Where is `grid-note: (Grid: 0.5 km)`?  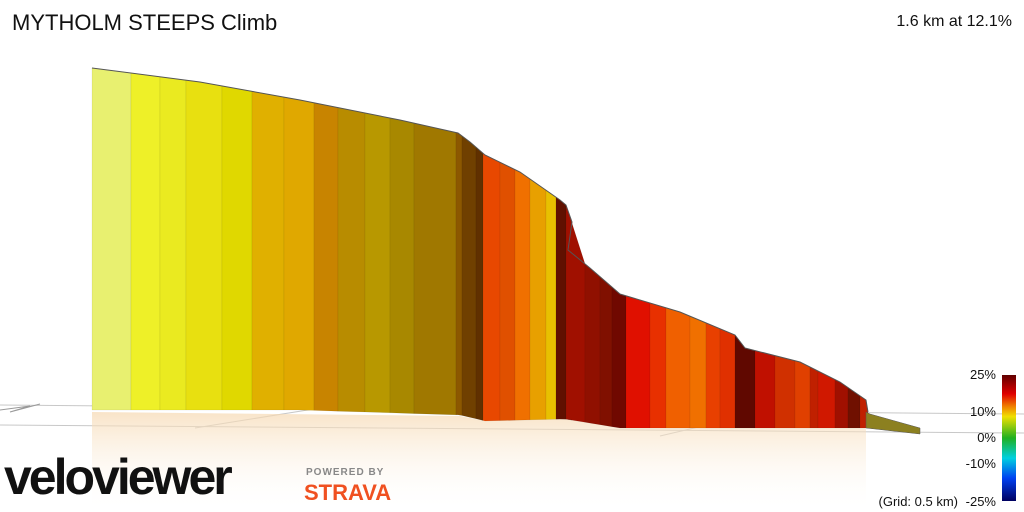
grid-note: (Grid: 0.5 km) is located at coordinates (918, 501).